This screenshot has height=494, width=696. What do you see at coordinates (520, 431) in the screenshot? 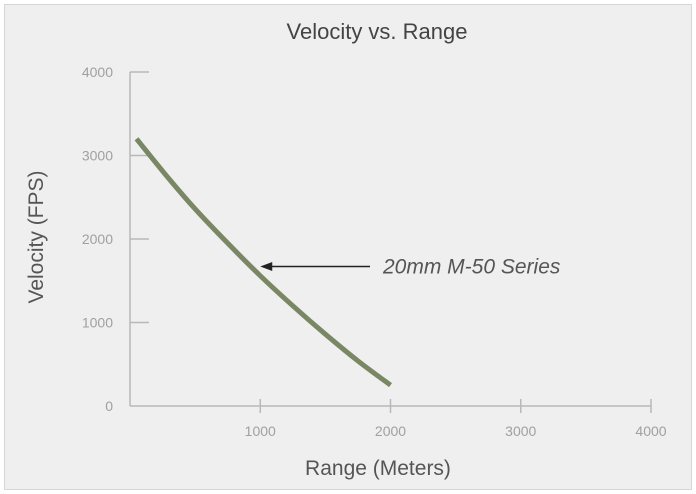
I see `x-tick-label: 3000` at bounding box center [520, 431].